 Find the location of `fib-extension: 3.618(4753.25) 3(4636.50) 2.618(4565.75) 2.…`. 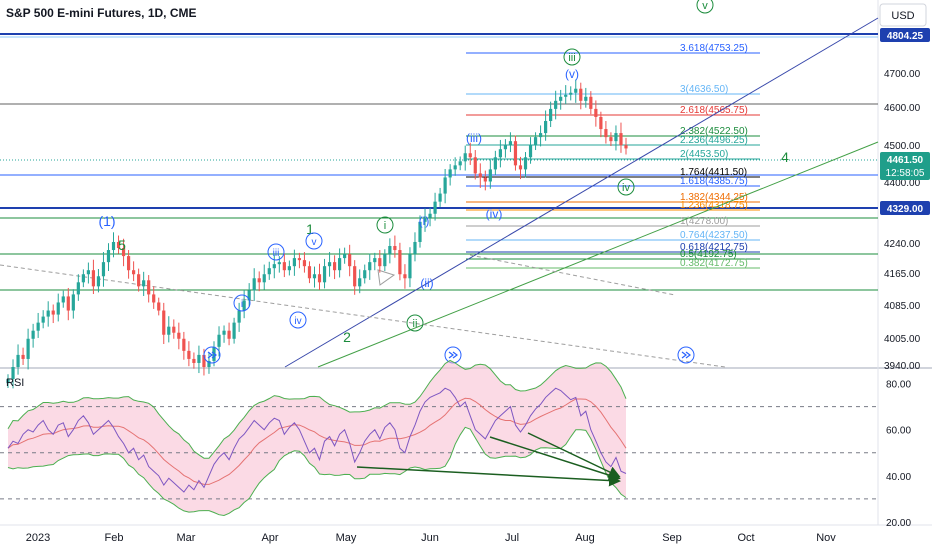

fib-extension: 3.618(4753.25) 3(4636.50) 2.618(4565.75) 2.… is located at coordinates (613, 156).